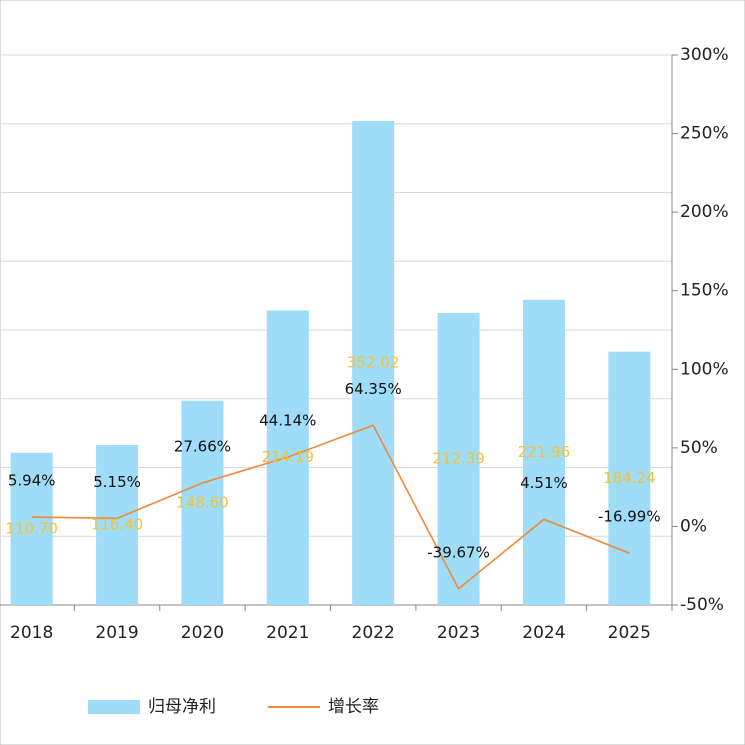  I want to click on bar-value-label: 116.40, so click(117, 524).